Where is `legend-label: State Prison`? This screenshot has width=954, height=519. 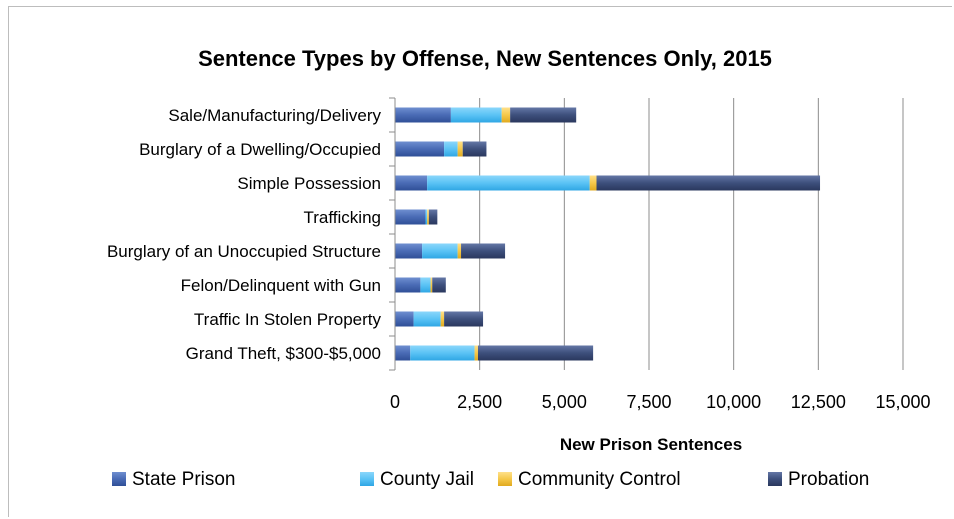 legend-label: State Prison is located at coordinates (184, 479).